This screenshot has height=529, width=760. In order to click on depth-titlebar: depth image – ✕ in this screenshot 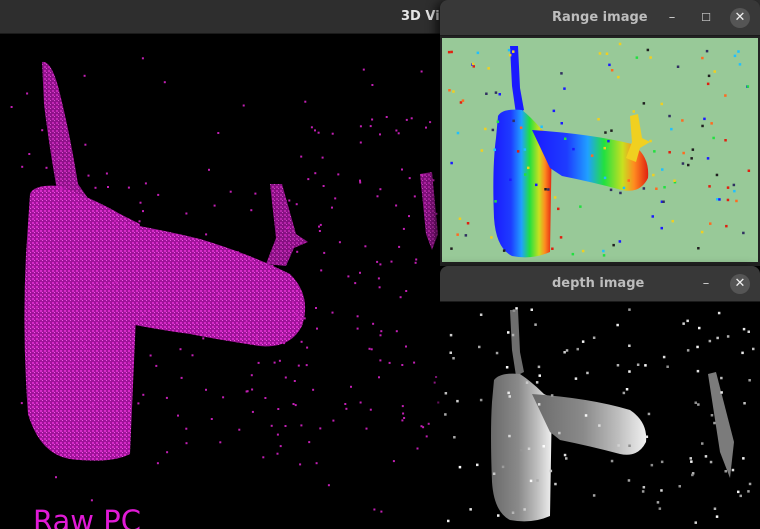, I will do `click(600, 284)`.